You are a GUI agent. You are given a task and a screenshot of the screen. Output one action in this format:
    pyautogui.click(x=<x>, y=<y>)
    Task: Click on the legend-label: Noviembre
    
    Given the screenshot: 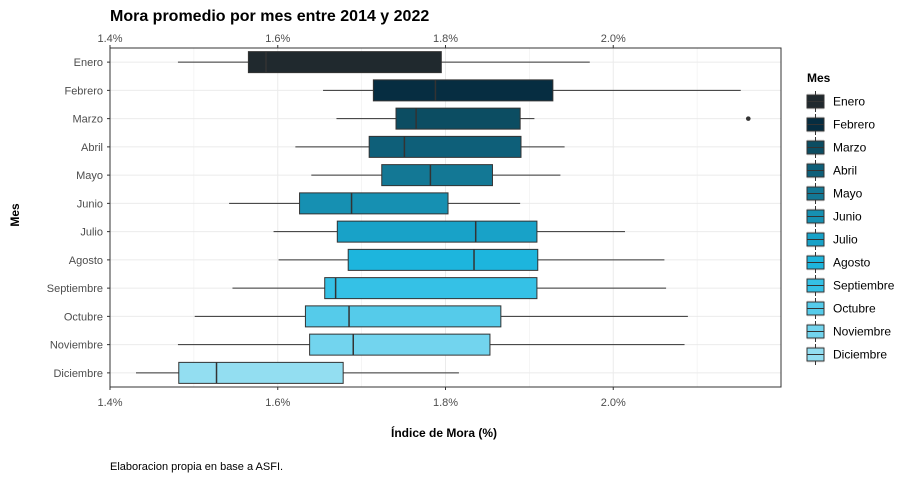 What is the action you would take?
    pyautogui.click(x=862, y=332)
    